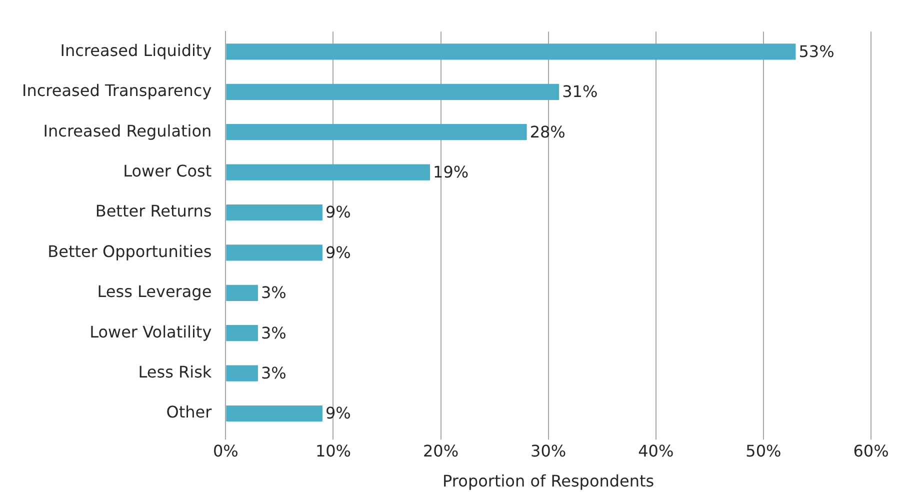  What do you see at coordinates (153, 211) in the screenshot?
I see `y-tick-label: Better Returns` at bounding box center [153, 211].